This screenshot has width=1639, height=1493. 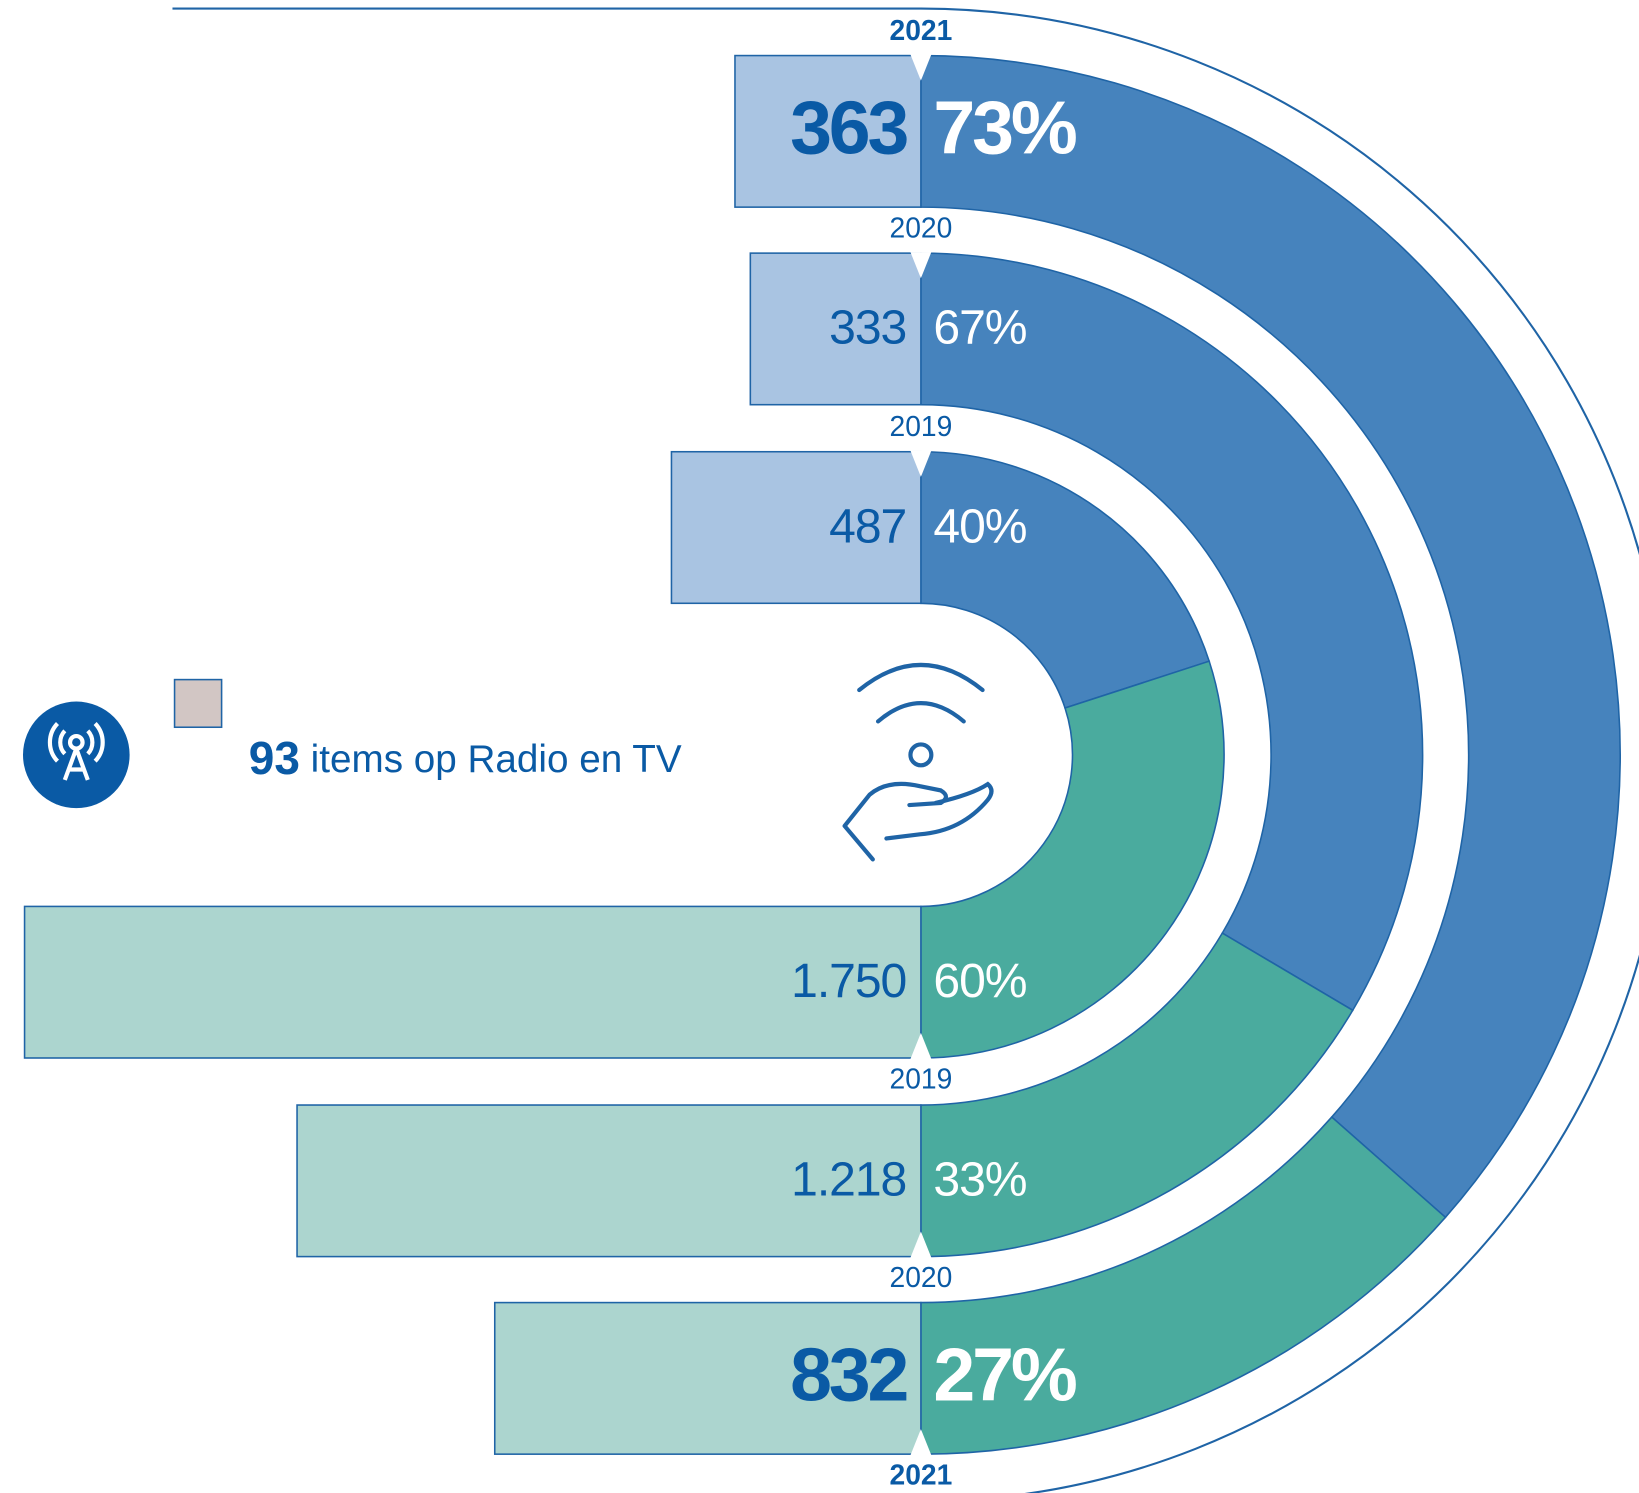 I want to click on share-label: 60%, so click(x=979, y=981).